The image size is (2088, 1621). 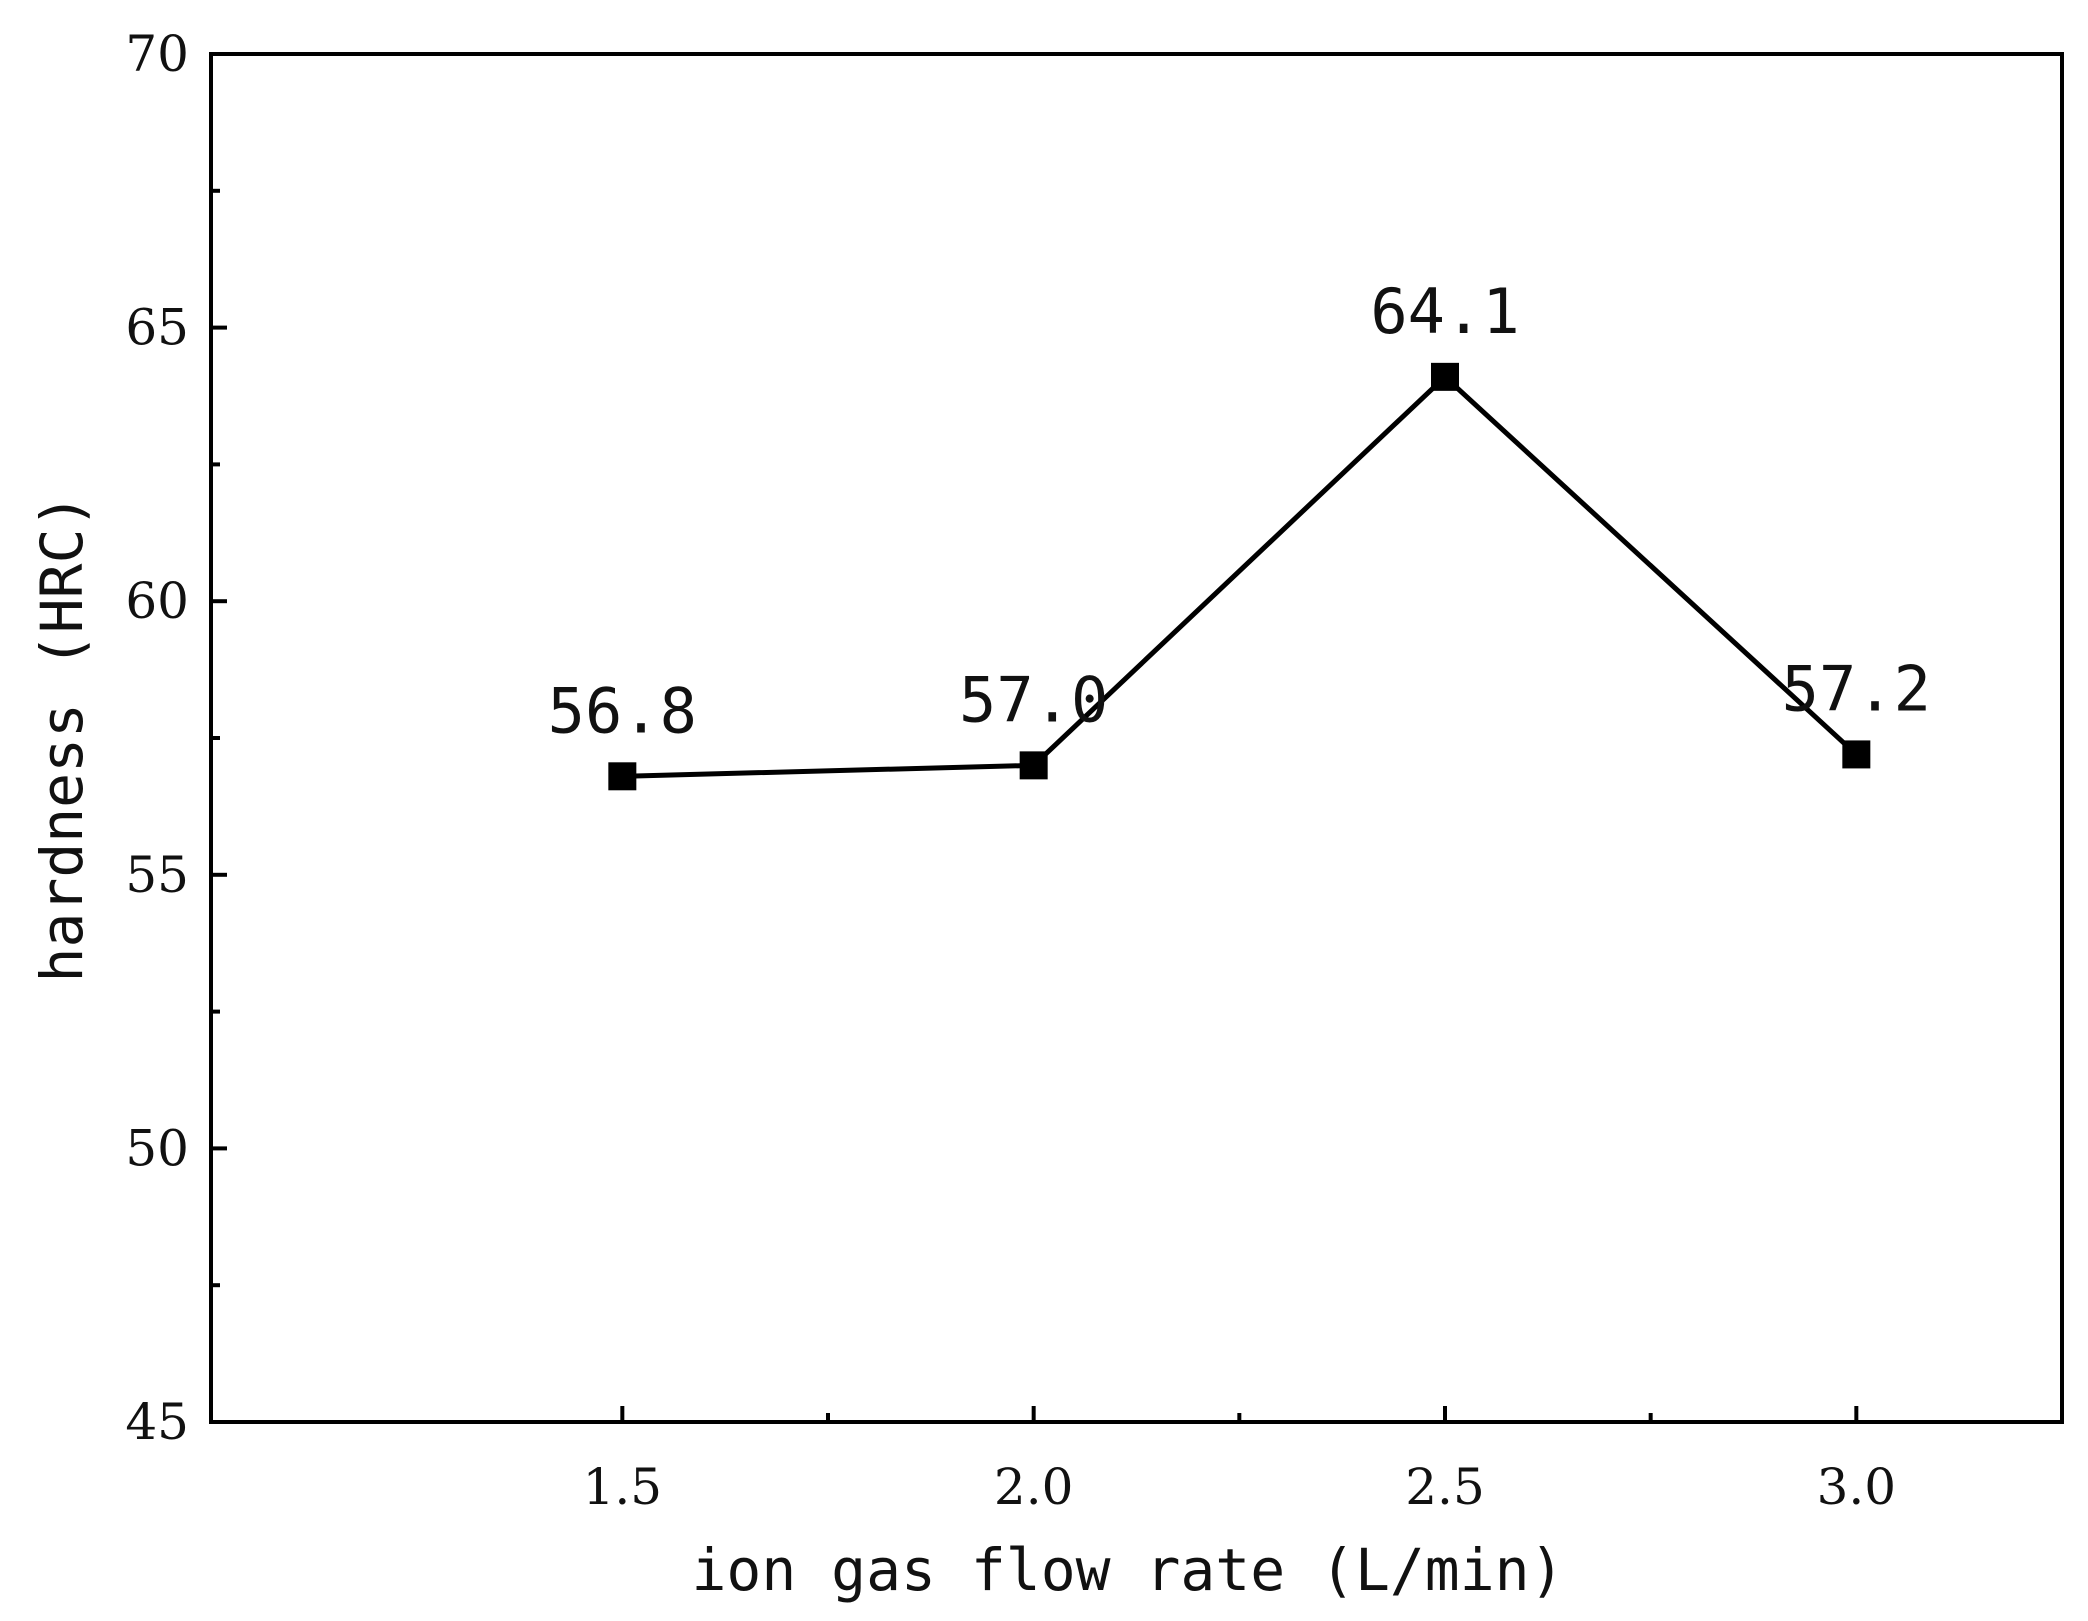 What do you see at coordinates (1445, 1487) in the screenshot?
I see `x-tick-label: 2.5` at bounding box center [1445, 1487].